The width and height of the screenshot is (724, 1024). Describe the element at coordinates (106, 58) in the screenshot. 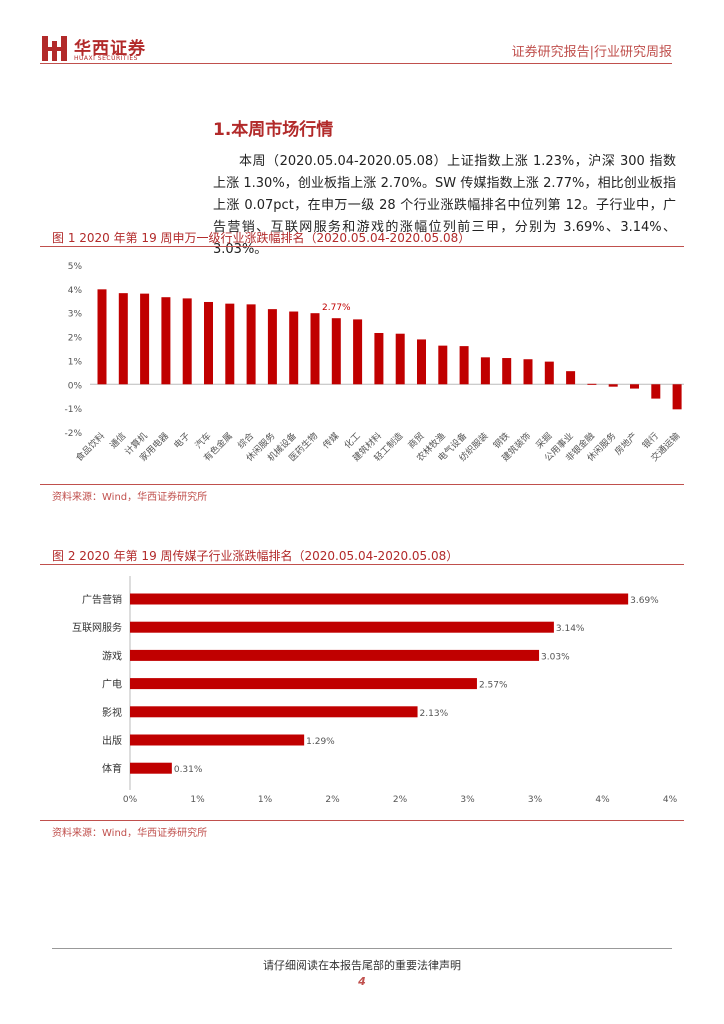

I see `logo-english-name: HUAXI SECURITIES` at that location.